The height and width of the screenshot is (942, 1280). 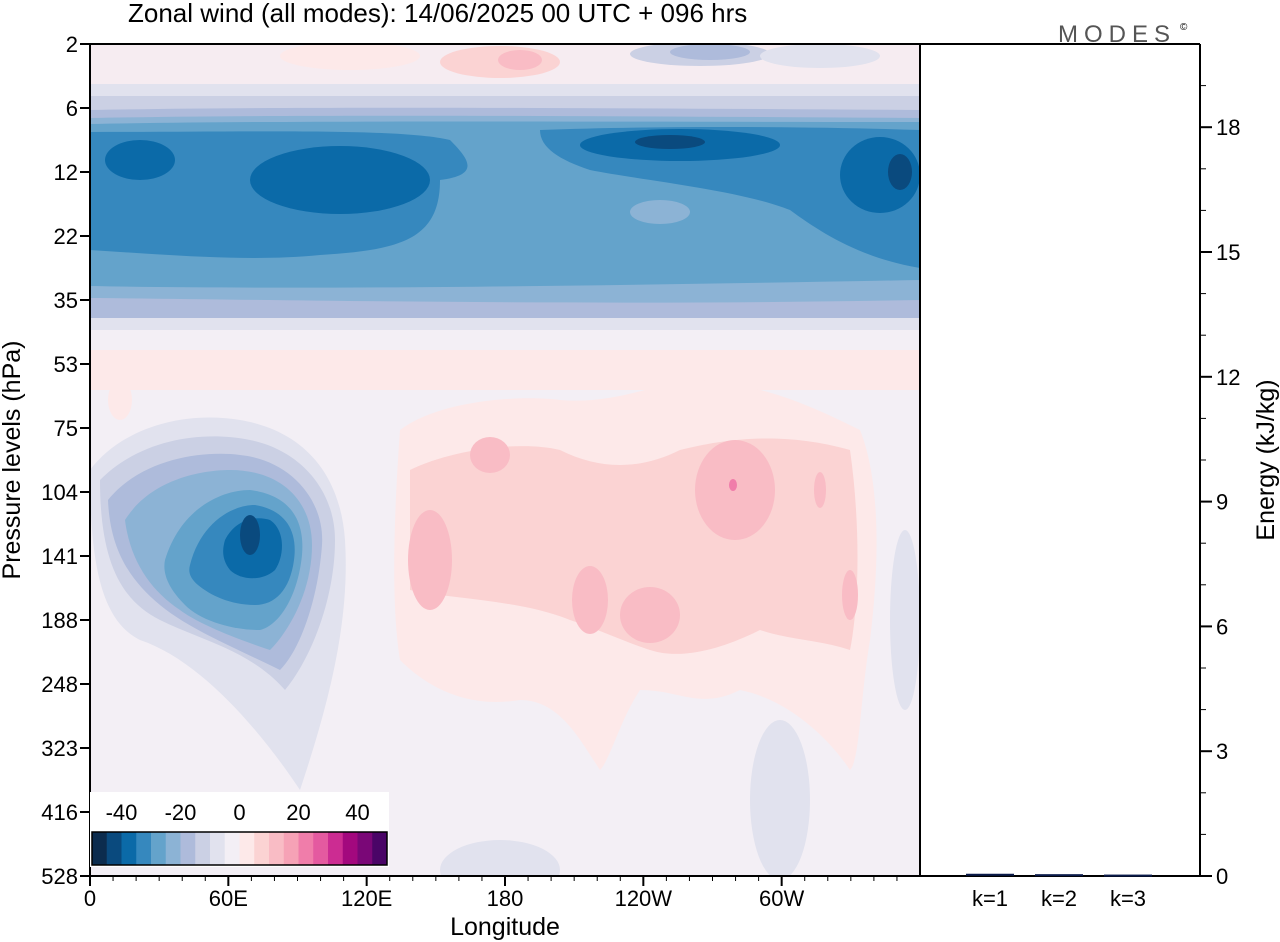 What do you see at coordinates (59, 876) in the screenshot?
I see `y-tick-label: 528` at bounding box center [59, 876].